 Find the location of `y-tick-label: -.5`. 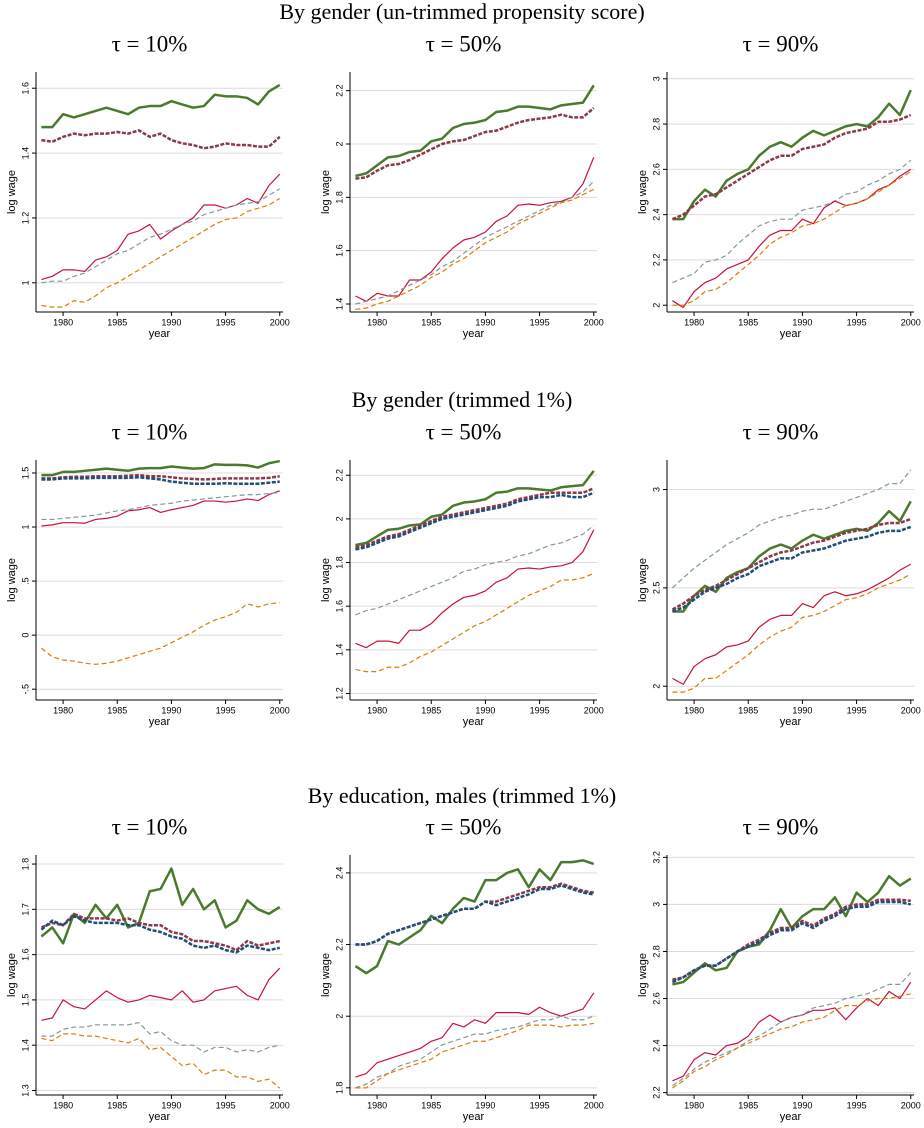

y-tick-label: -.5 is located at coordinates (25, 689).